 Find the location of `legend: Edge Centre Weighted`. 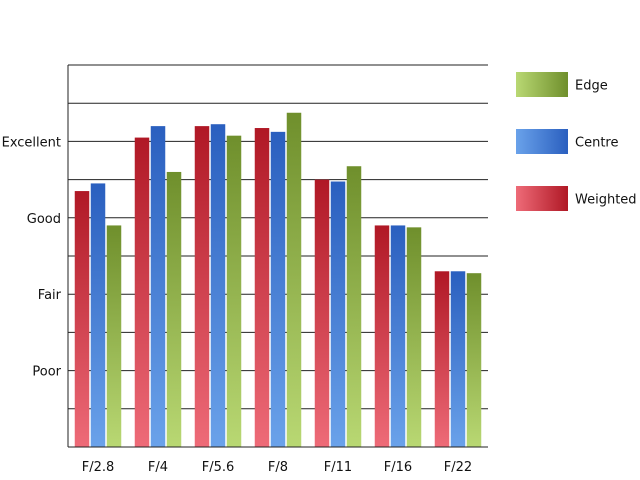

legend: Edge Centre Weighted is located at coordinates (576, 141).